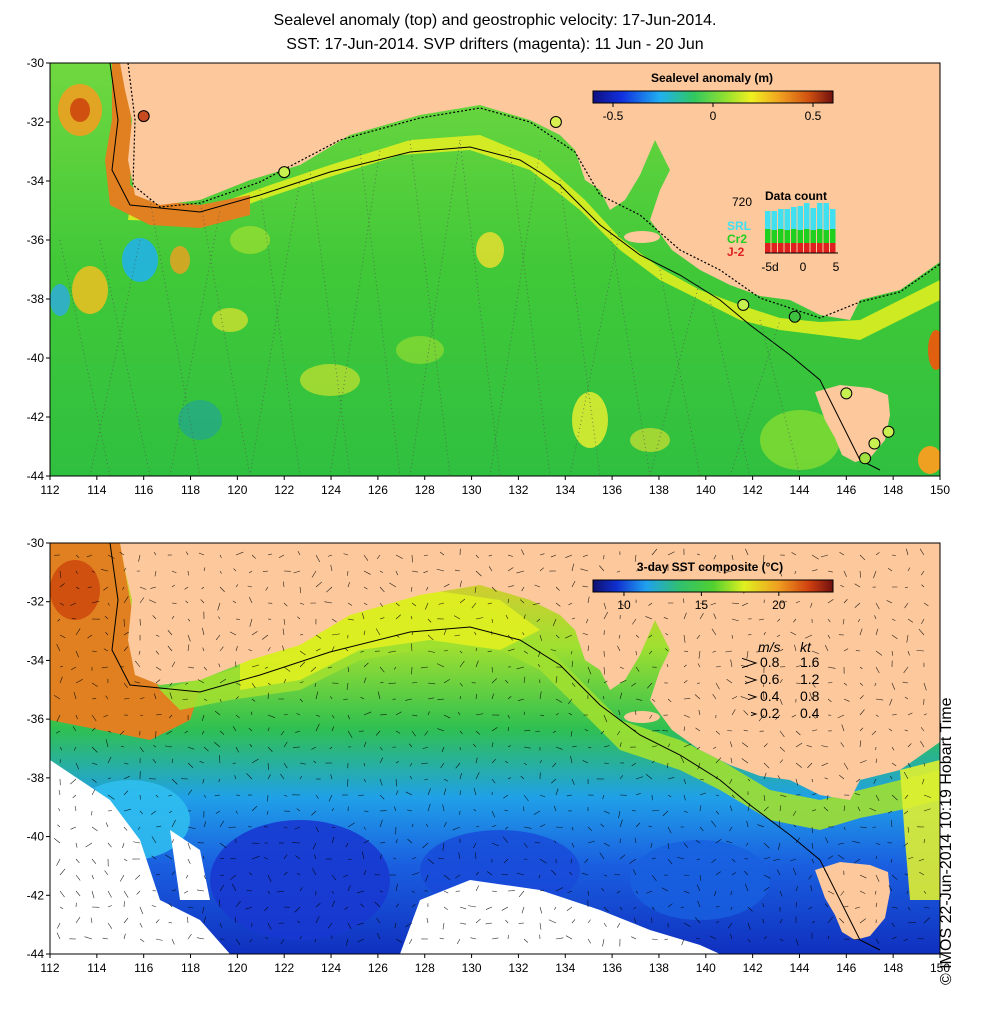 The image size is (990, 1020). I want to click on lat-tick-label: -38, so click(36, 299).